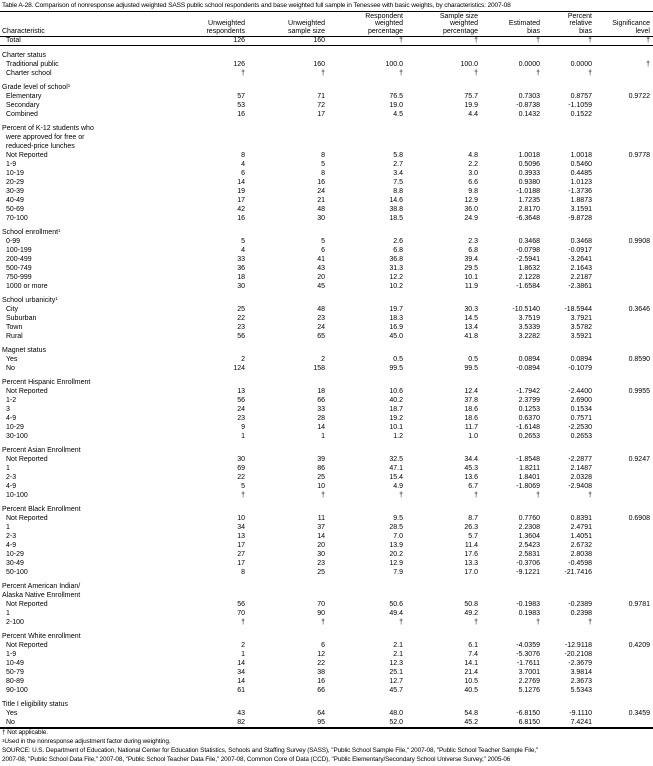 This screenshot has height=766, width=653. Describe the element at coordinates (528, 286) in the screenshot. I see `cell-estimated-bias: -1.6584` at that location.